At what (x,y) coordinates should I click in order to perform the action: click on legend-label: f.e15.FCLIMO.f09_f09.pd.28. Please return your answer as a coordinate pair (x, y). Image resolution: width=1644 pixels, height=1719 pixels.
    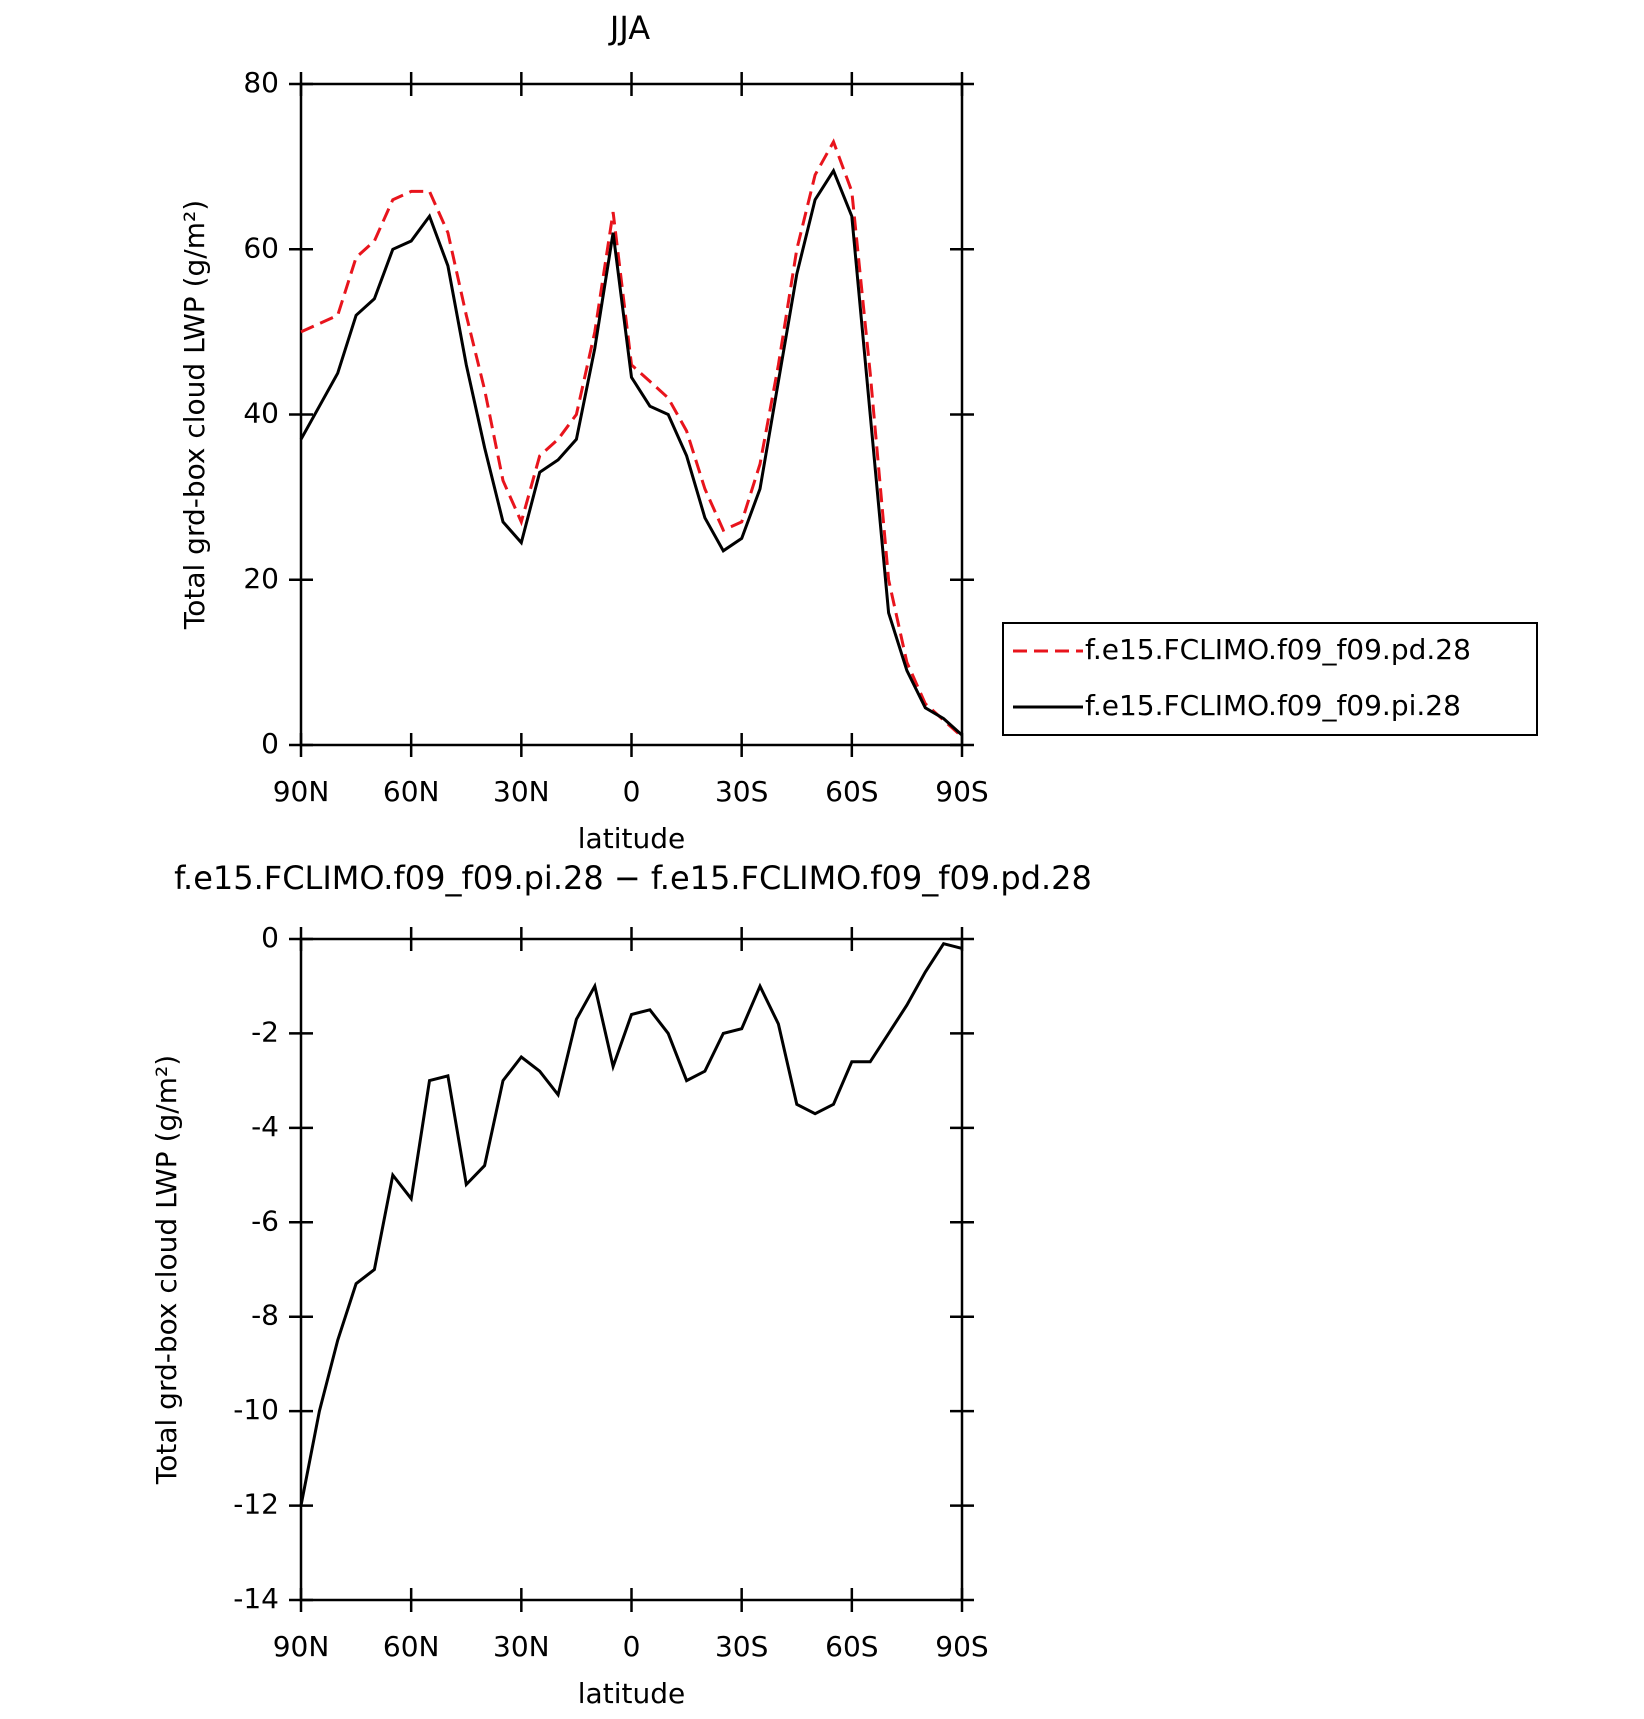
    Looking at the image, I should click on (1278, 649).